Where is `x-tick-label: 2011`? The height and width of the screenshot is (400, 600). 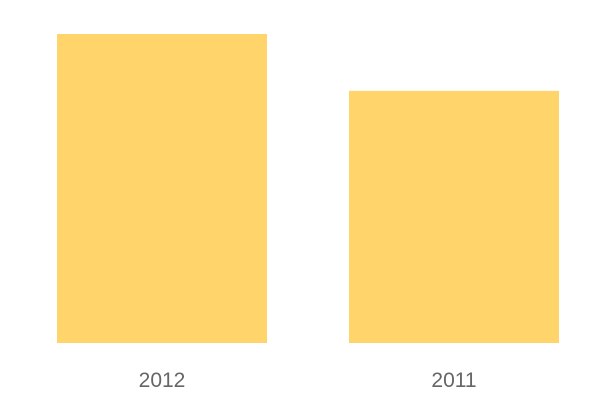
x-tick-label: 2011 is located at coordinates (453, 380).